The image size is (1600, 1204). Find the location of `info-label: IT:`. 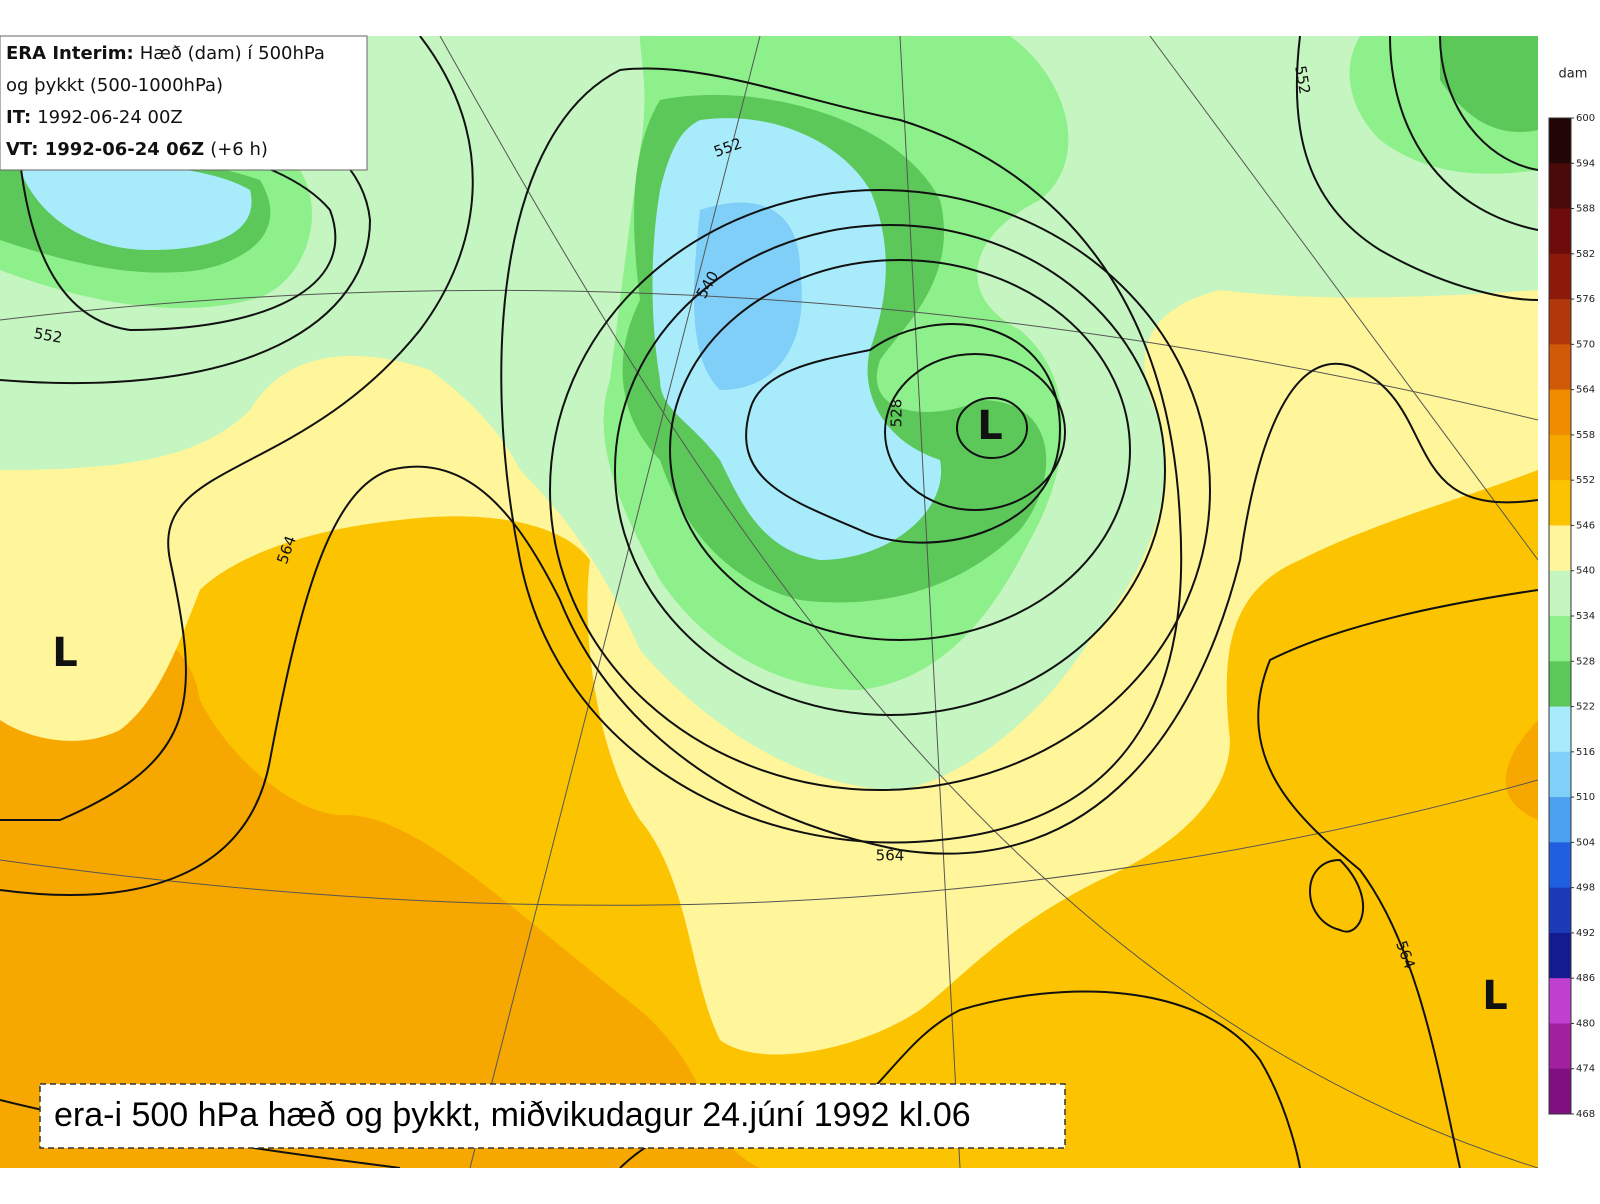

info-label: IT: is located at coordinates (18, 117).